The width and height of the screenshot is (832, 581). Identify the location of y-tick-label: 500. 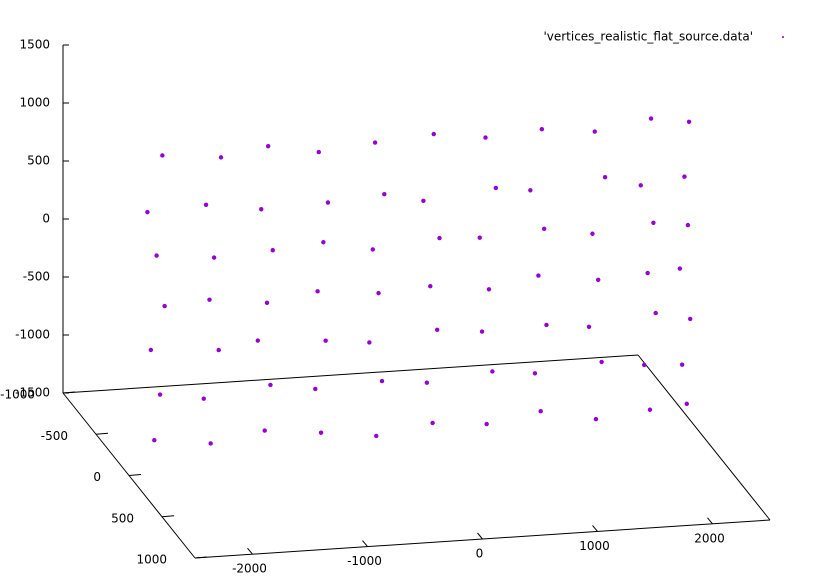
(122, 518).